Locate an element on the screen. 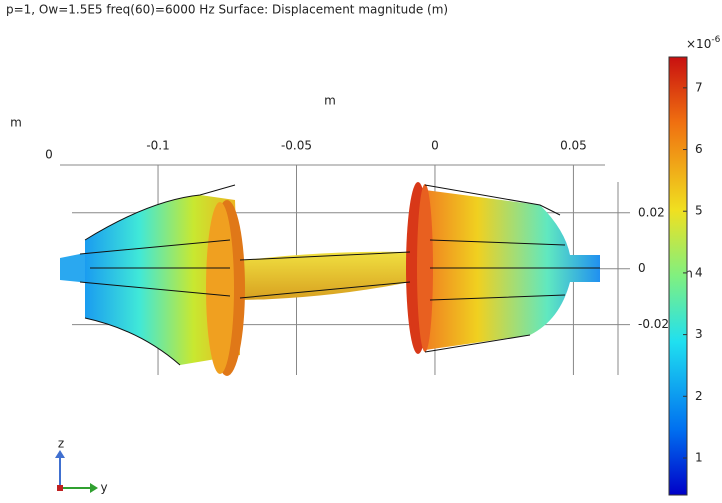 The width and height of the screenshot is (722, 503). colorbar-multiplier: ×10⁻⁶ is located at coordinates (703, 43).